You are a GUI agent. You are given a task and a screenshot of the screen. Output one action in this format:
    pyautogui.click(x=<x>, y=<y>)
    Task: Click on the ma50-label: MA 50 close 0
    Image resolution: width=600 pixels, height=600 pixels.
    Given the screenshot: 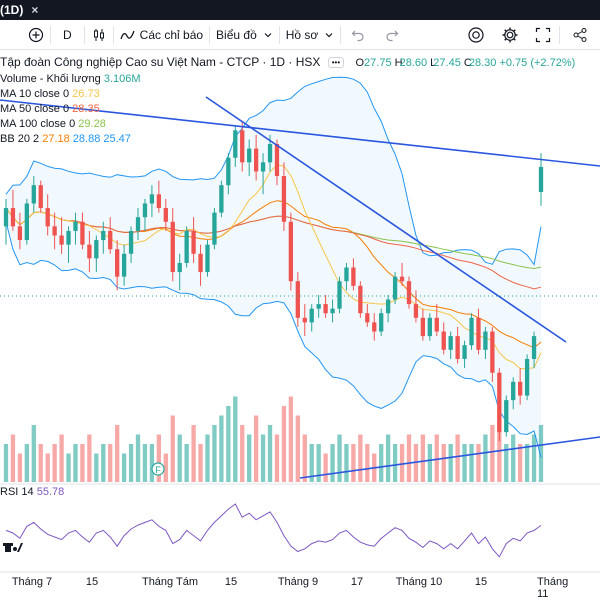 What is the action you would take?
    pyautogui.click(x=35, y=109)
    